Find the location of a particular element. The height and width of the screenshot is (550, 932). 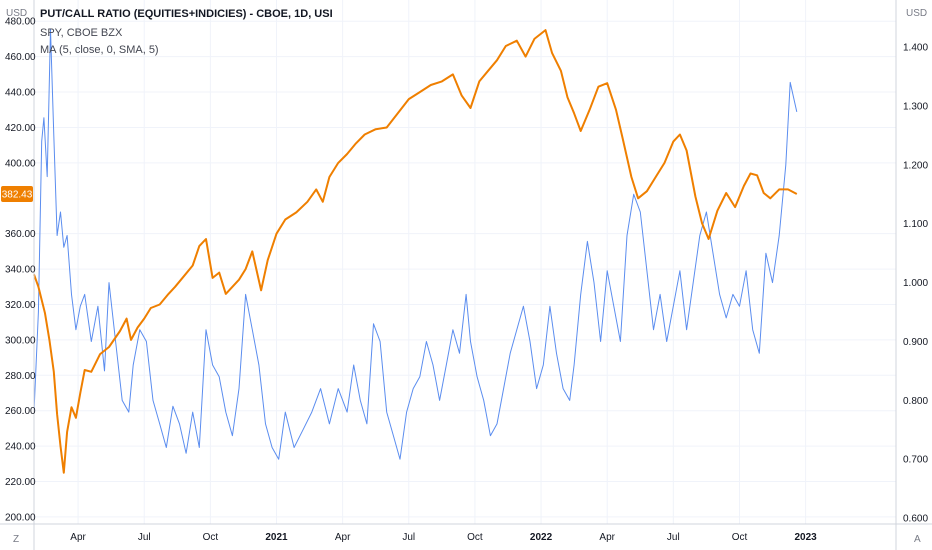

right-tick-label: 1.300 is located at coordinates (915, 106).